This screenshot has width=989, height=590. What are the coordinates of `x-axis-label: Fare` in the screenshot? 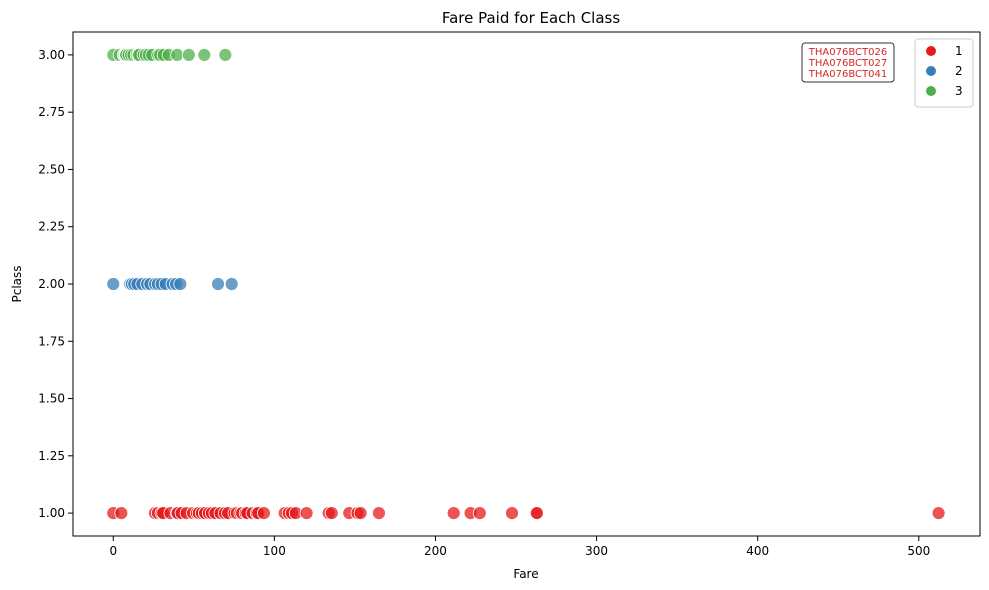 It's located at (525, 574).